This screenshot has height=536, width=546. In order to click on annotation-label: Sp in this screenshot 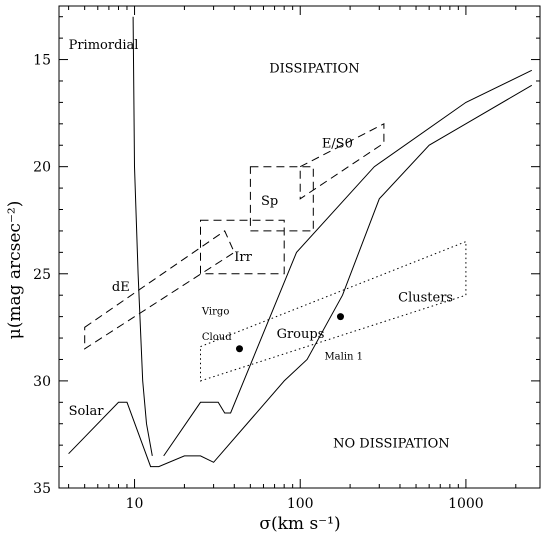, I will do `click(269, 201)`.